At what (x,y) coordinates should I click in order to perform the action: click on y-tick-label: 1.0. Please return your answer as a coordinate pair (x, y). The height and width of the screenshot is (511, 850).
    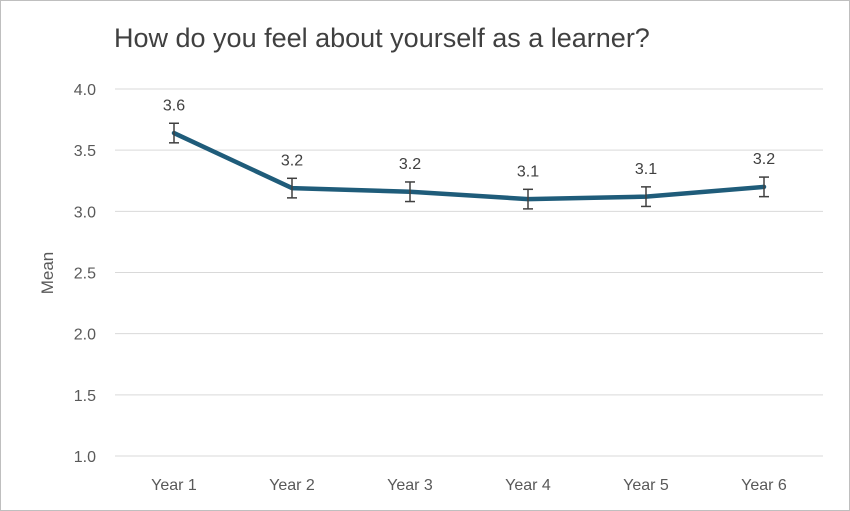
    Looking at the image, I should click on (85, 457).